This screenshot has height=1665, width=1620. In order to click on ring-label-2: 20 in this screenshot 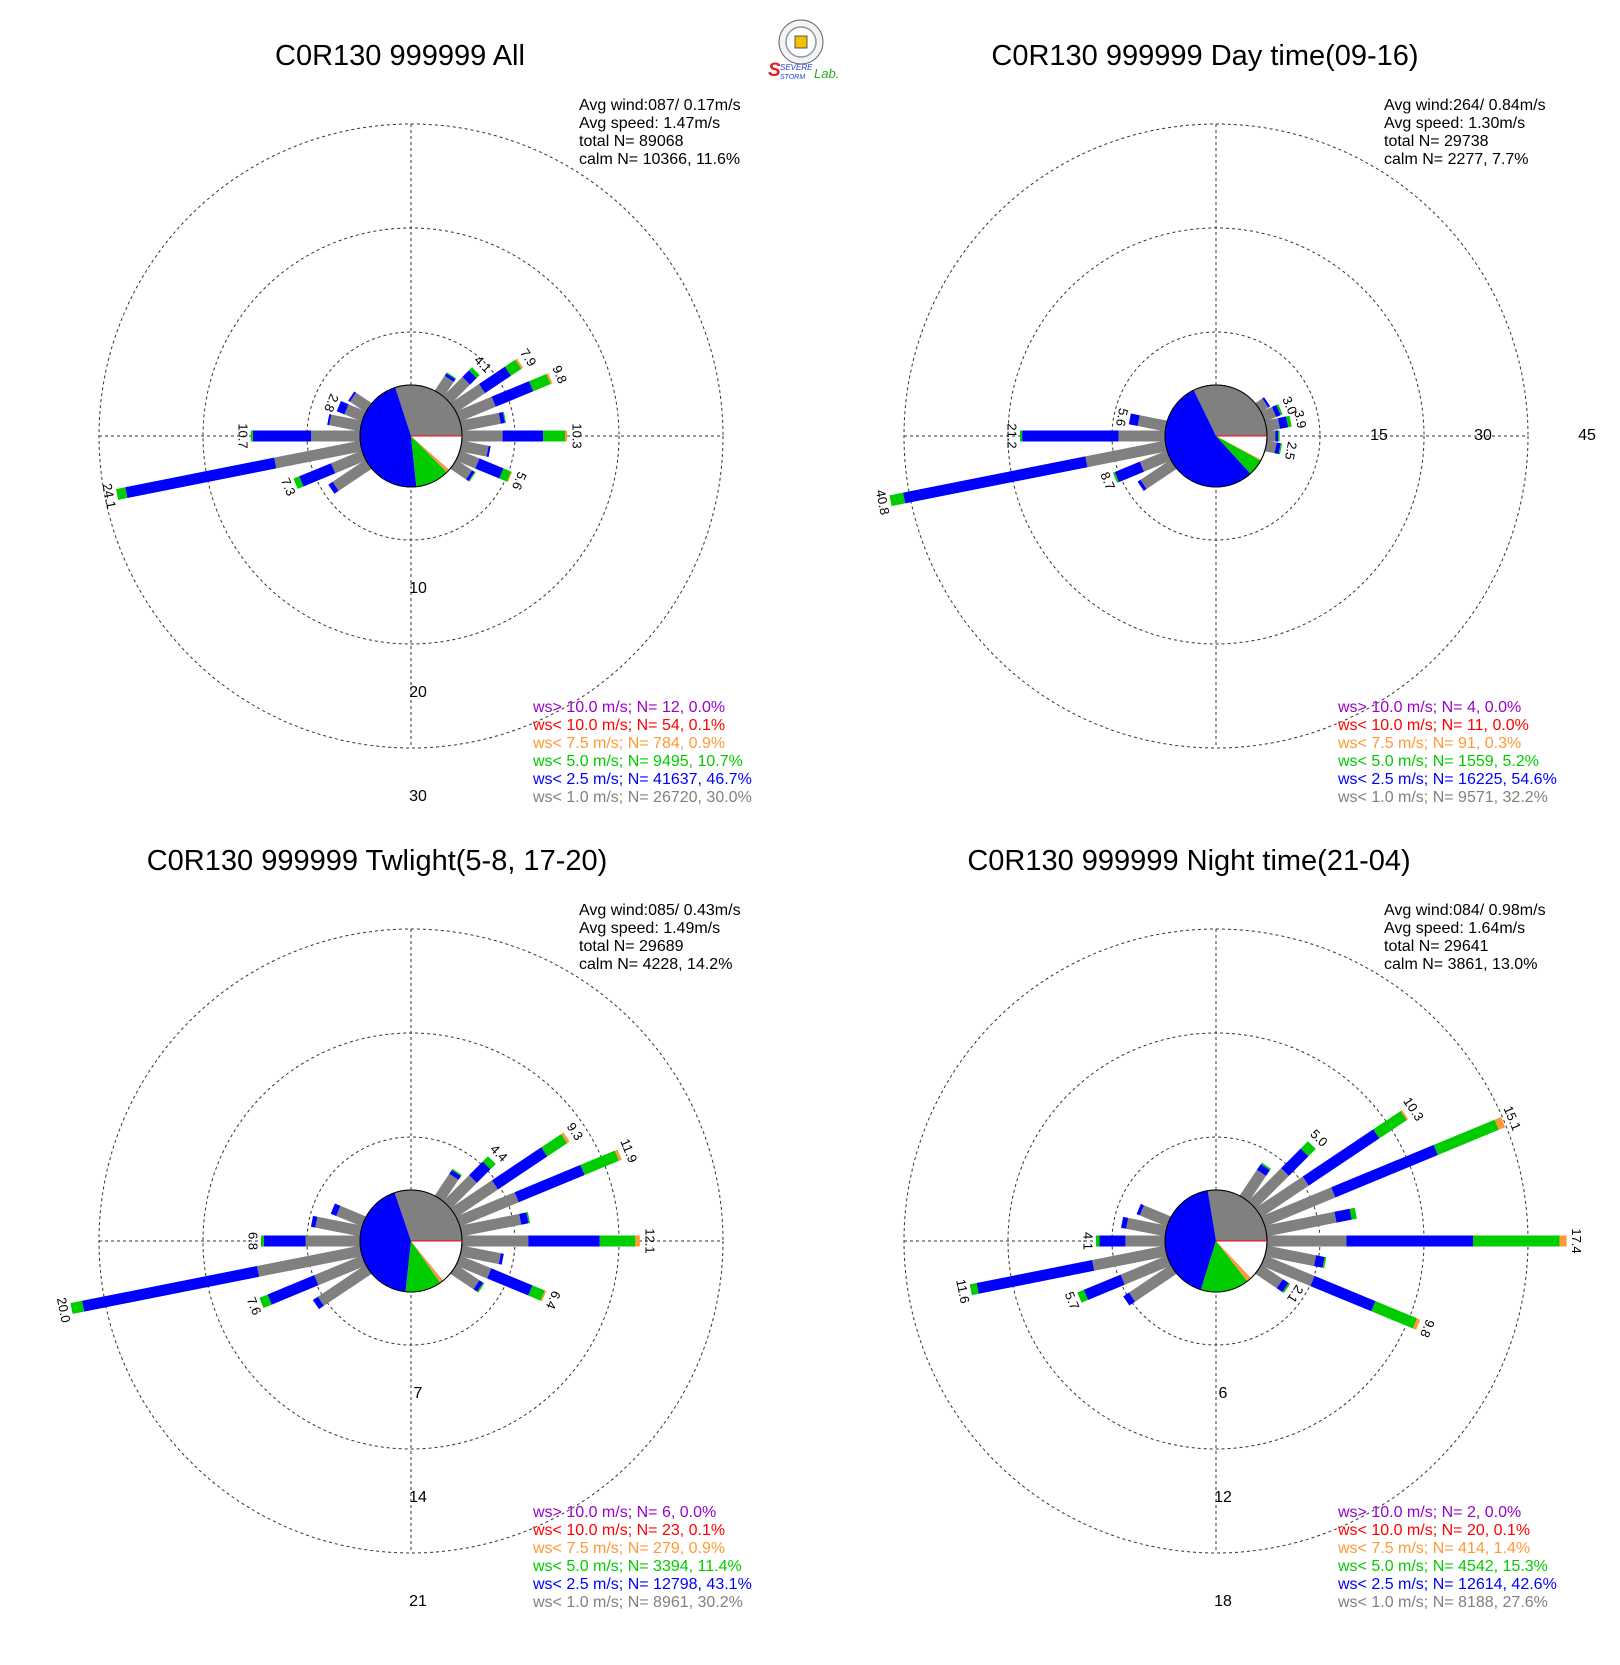, I will do `click(418, 692)`.